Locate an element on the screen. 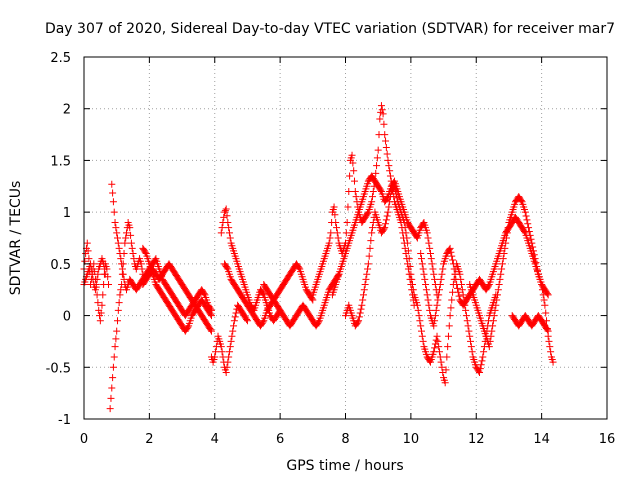  y-axis-label: SDTVAR / TECUs is located at coordinates (16, 238).